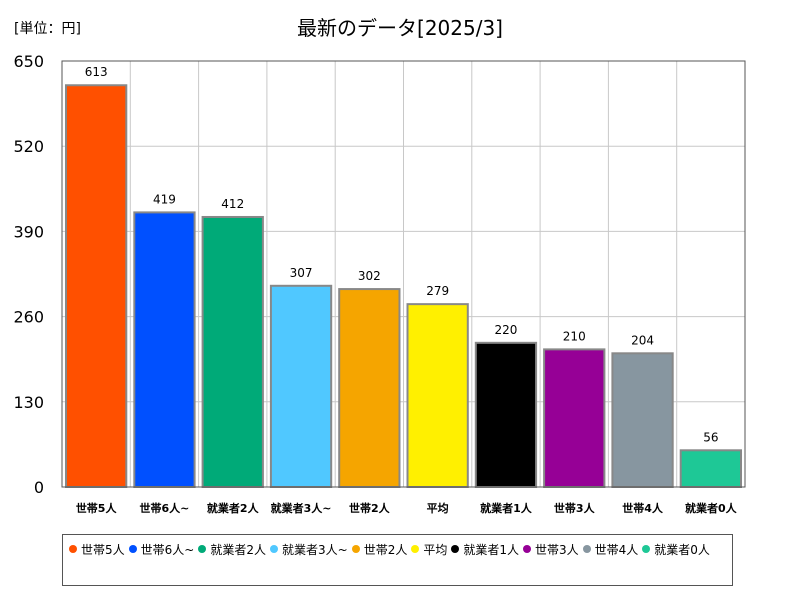 This screenshot has width=800, height=600. What do you see at coordinates (616, 549) in the screenshot?
I see `legend-label: 世帯4人` at bounding box center [616, 549].